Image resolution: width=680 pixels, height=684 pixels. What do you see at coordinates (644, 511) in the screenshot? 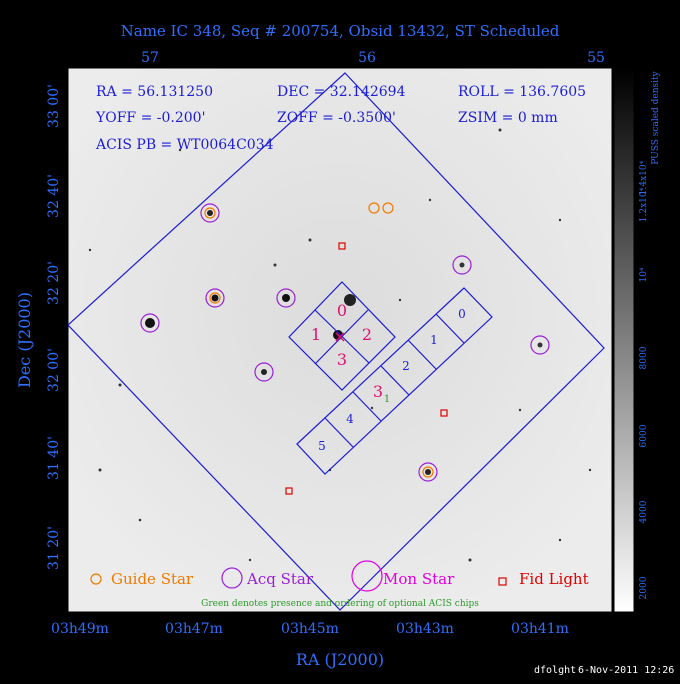
I see `colorbar-tick: 4000` at bounding box center [644, 511].